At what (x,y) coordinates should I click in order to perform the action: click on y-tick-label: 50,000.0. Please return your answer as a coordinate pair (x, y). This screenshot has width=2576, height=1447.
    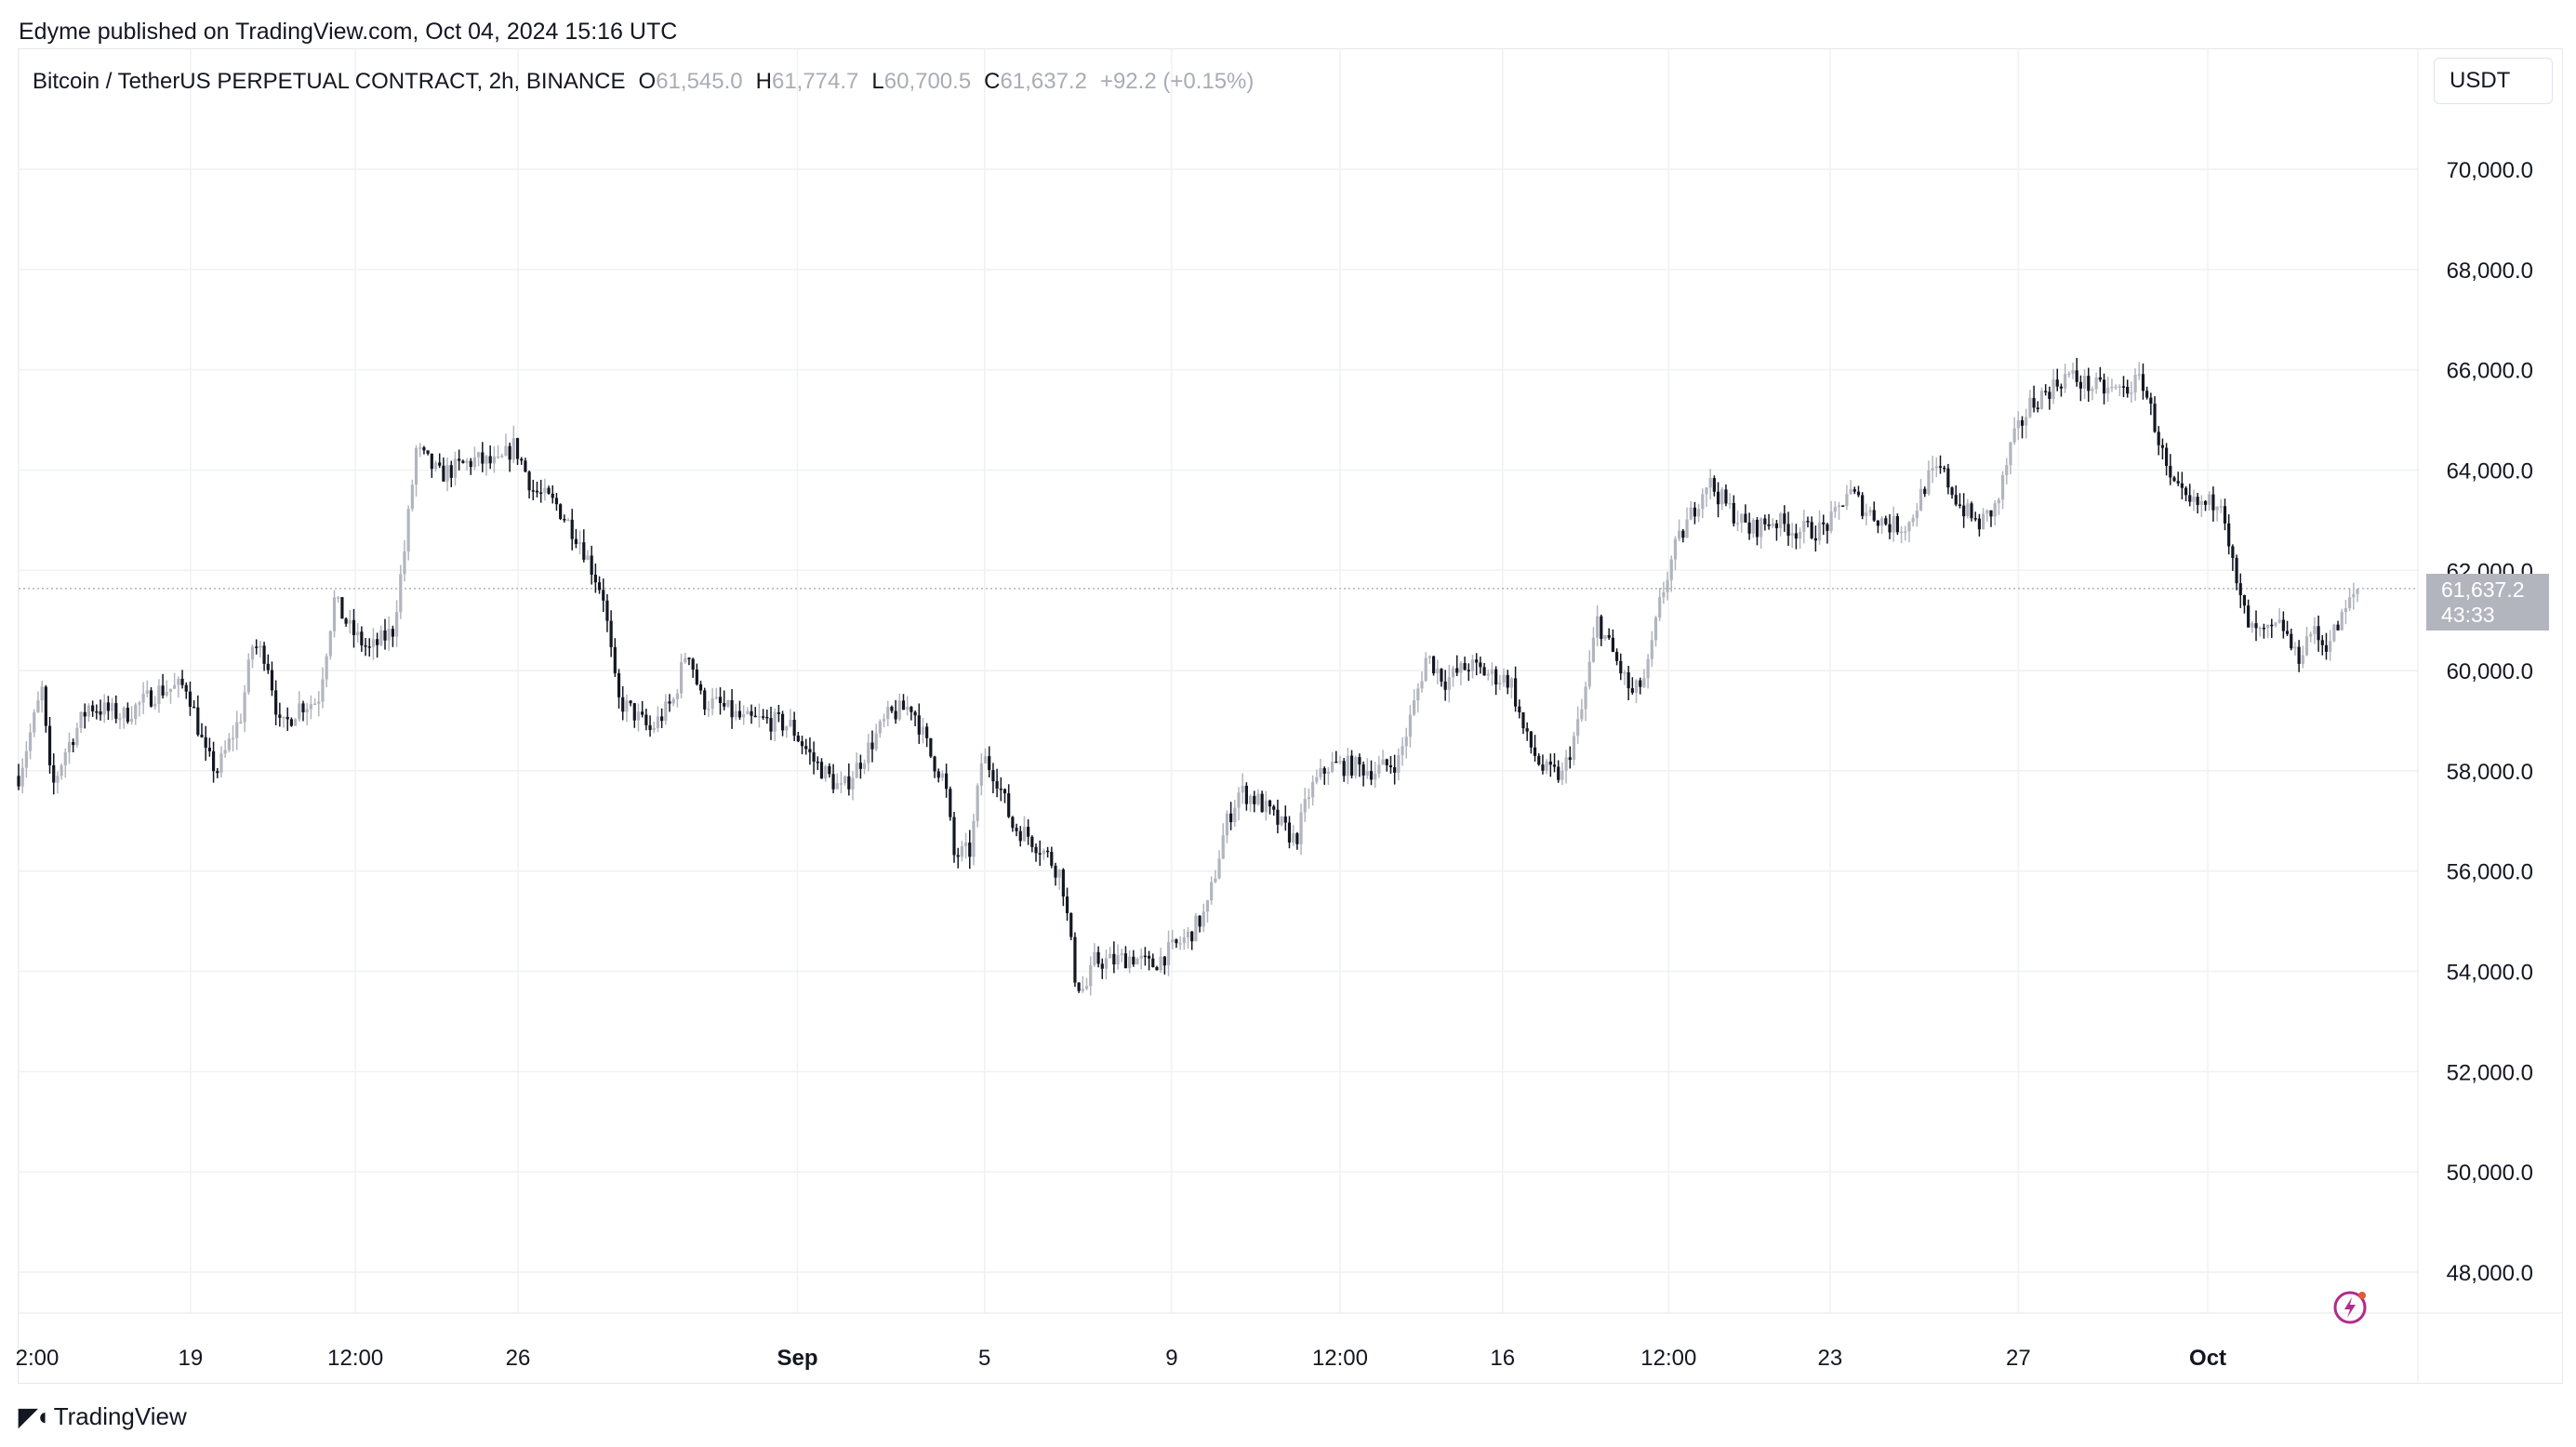
    Looking at the image, I should click on (2490, 1173).